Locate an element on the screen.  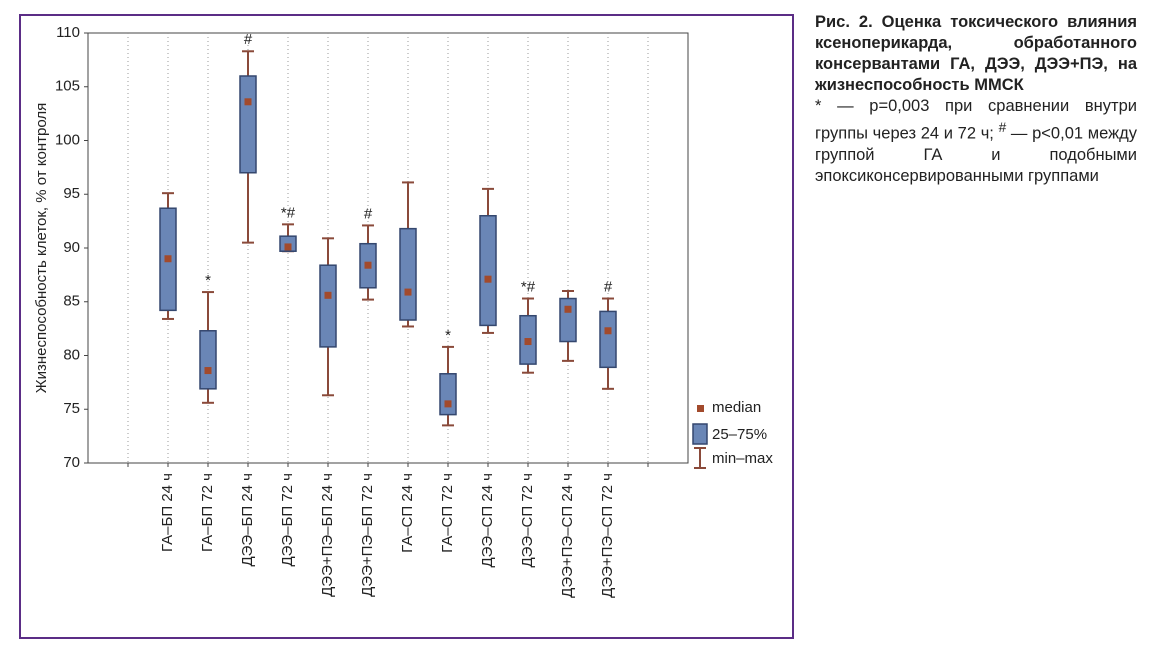
x-tick-label: ДЭЭ+ПЭ–БП 24 ч is located at coordinates (327, 535).